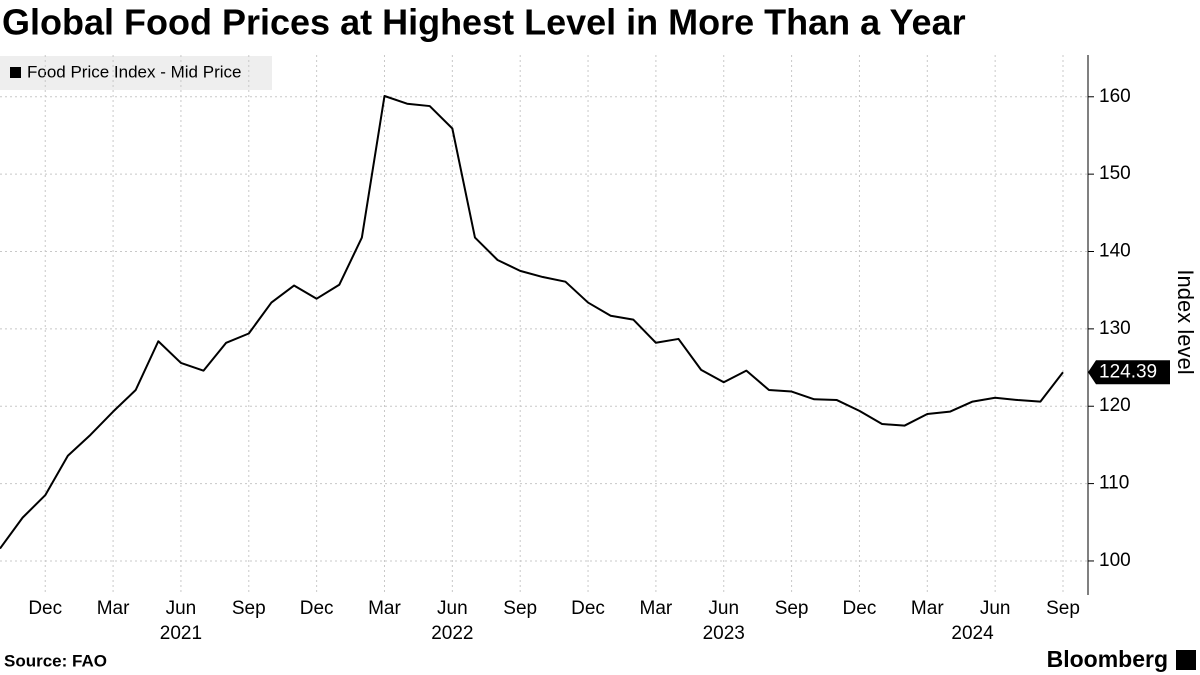 The width and height of the screenshot is (1200, 675). I want to click on brand: Bloomberg, so click(1107, 659).